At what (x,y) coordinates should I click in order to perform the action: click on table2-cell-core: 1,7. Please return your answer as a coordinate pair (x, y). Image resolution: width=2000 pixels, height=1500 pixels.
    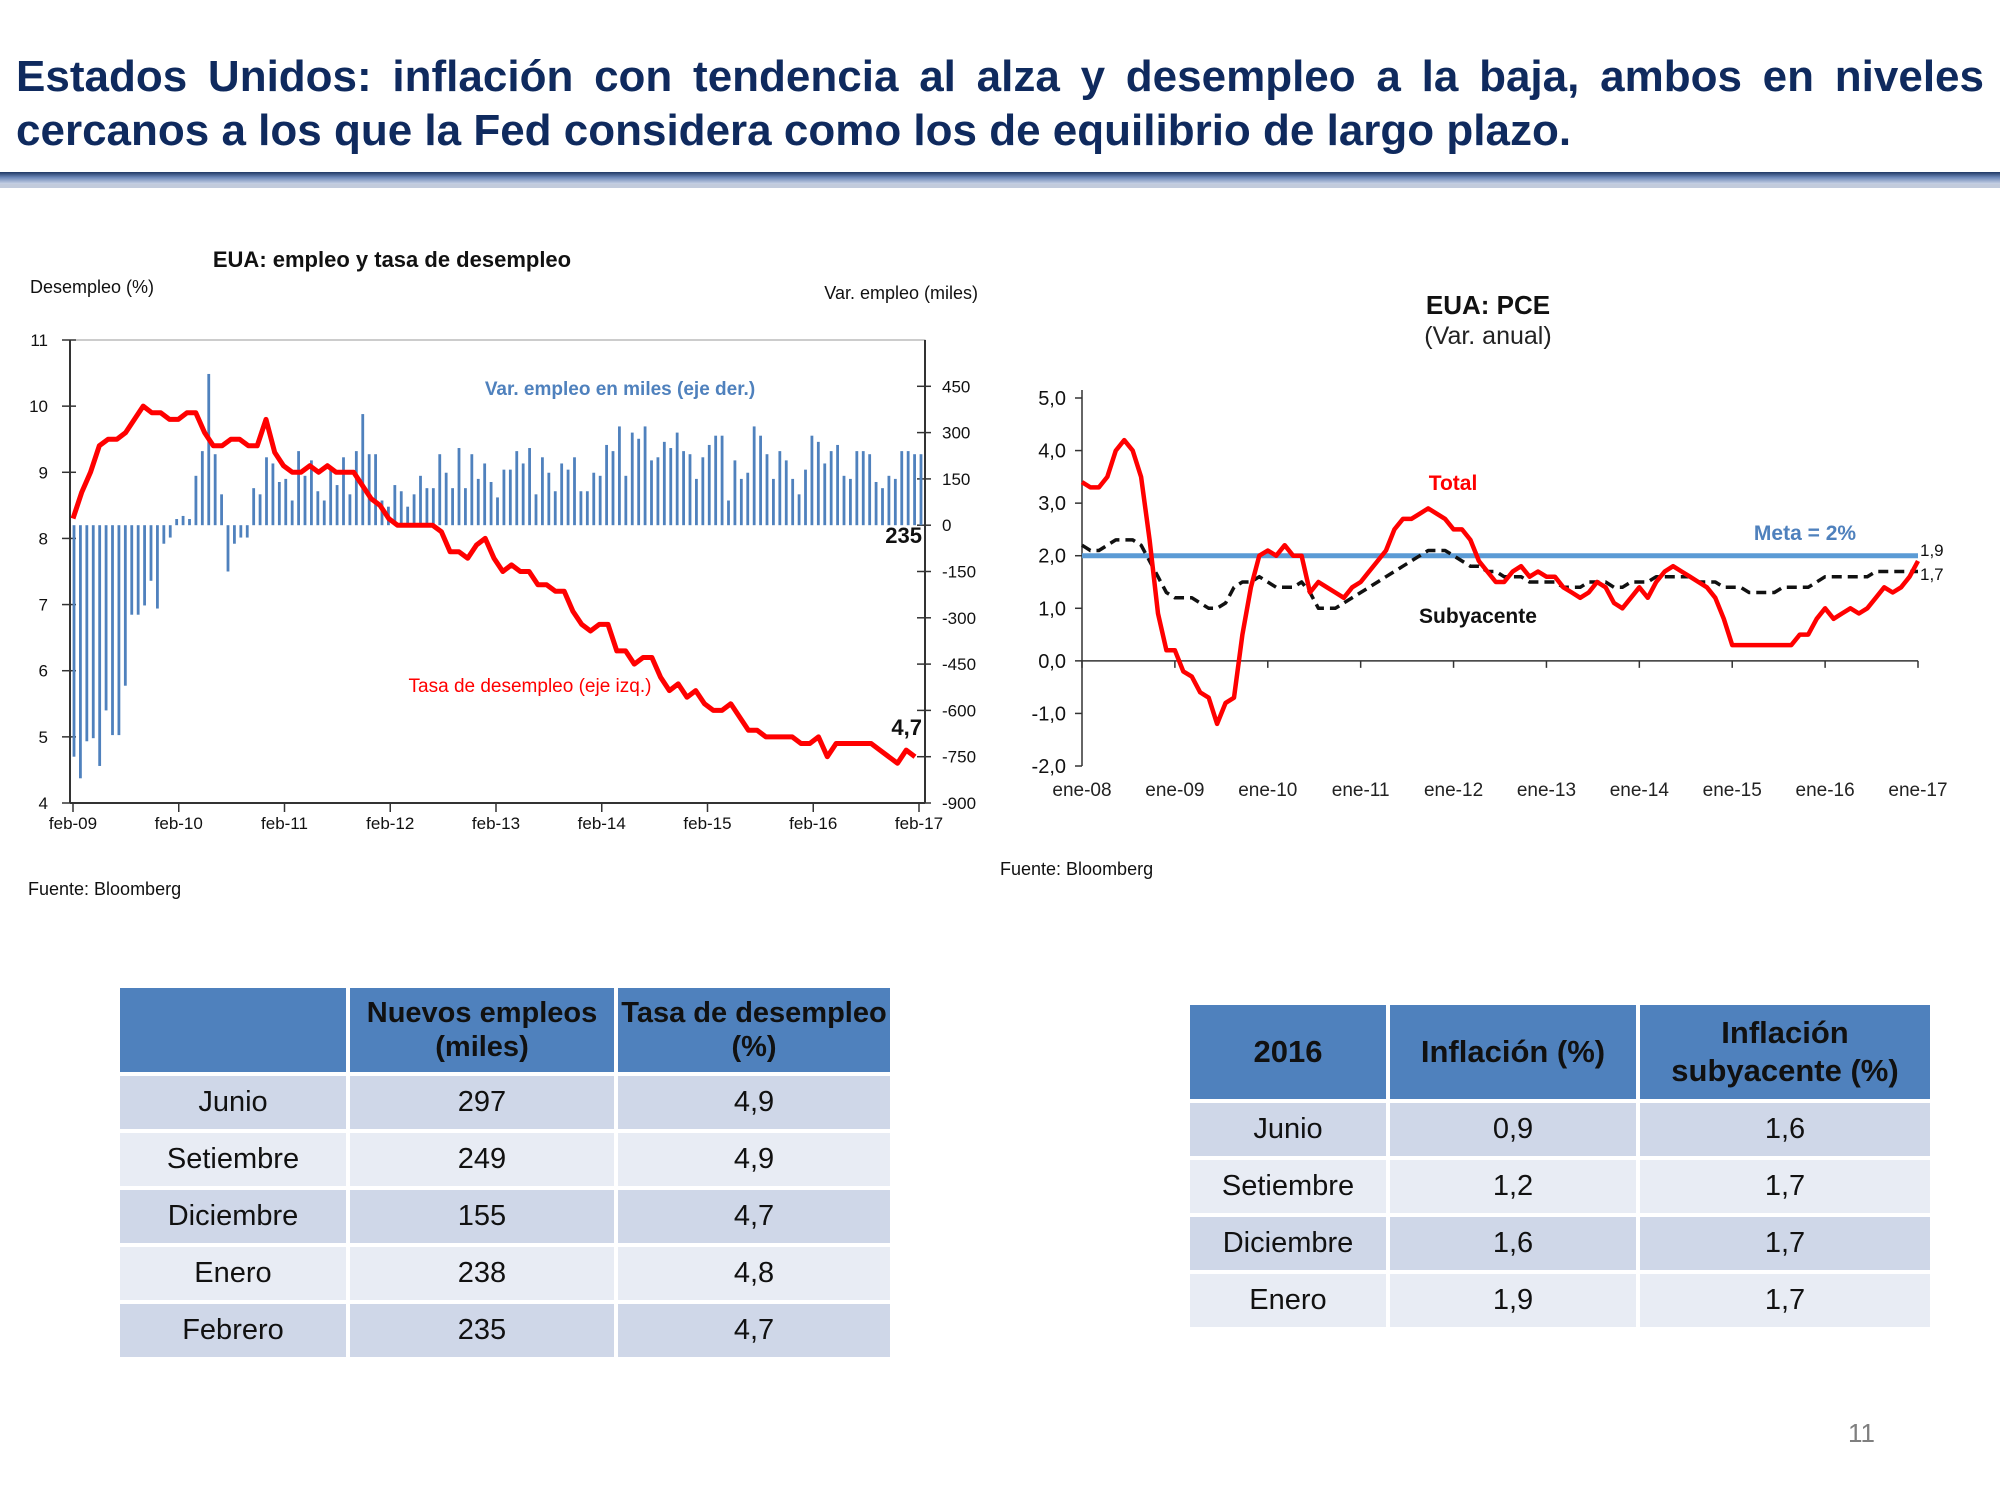
    Looking at the image, I should click on (1785, 1243).